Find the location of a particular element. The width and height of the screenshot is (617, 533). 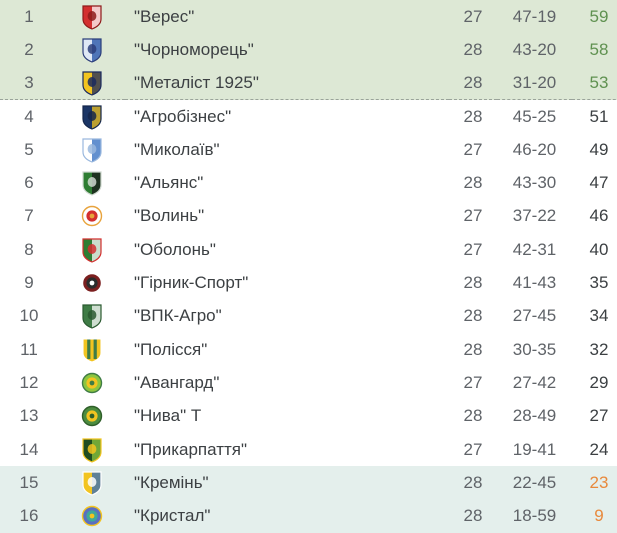

team-name: "Миколаїв" is located at coordinates (177, 149).